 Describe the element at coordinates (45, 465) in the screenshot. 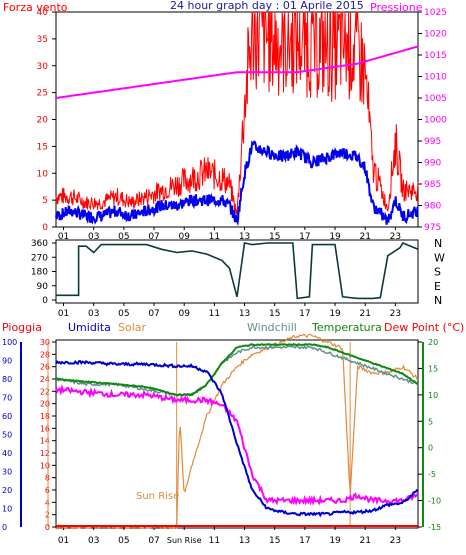

I see `rain-y-tick-label: 10` at that location.